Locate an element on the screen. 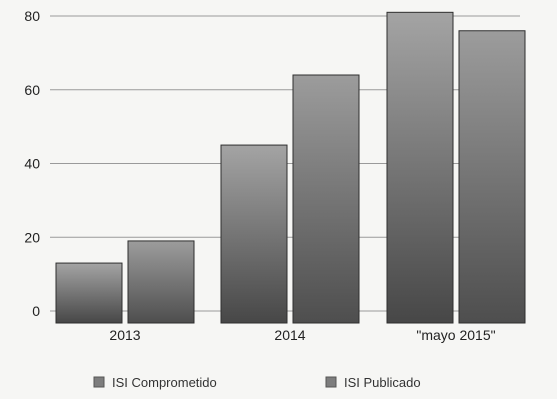 This screenshot has height=399, width=557. x-category-label-2: "mayo 2015" is located at coordinates (455, 335).